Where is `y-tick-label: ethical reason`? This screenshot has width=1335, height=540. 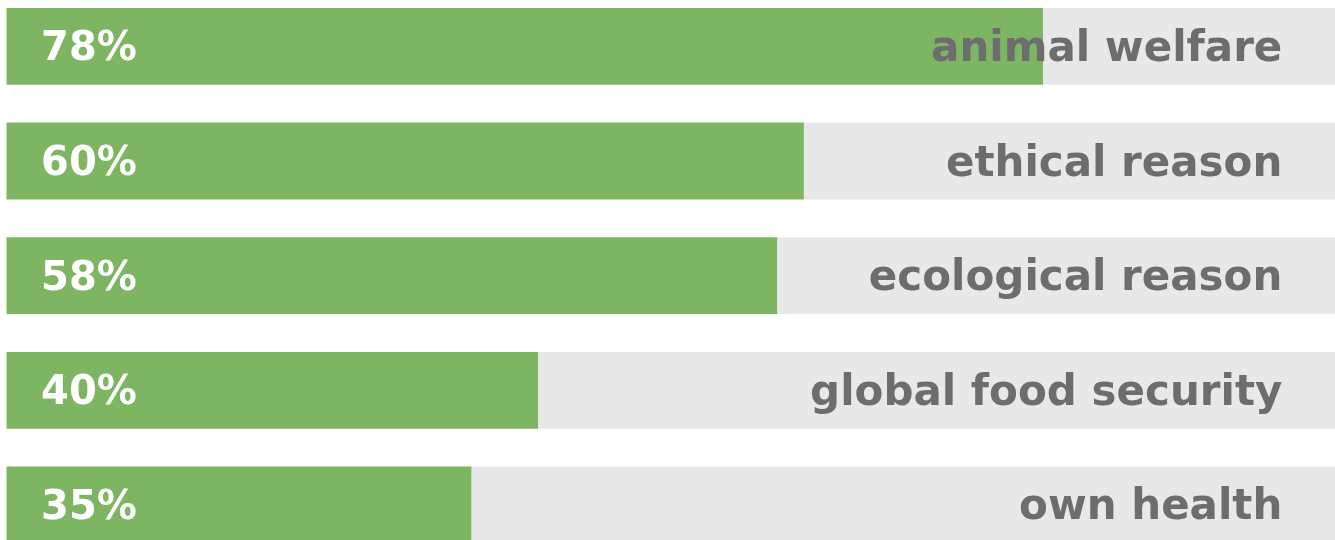 y-tick-label: ethical reason is located at coordinates (1114, 161).